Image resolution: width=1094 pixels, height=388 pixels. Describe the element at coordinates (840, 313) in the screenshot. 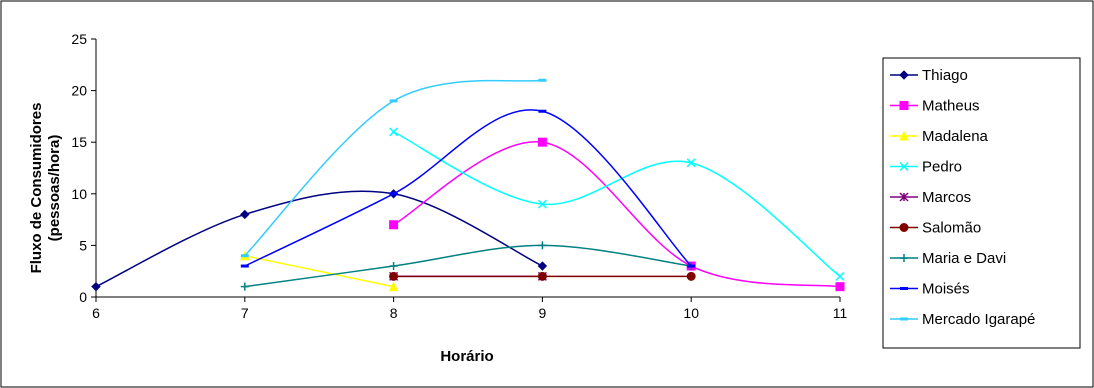

I see `x-tick-label: 11` at that location.